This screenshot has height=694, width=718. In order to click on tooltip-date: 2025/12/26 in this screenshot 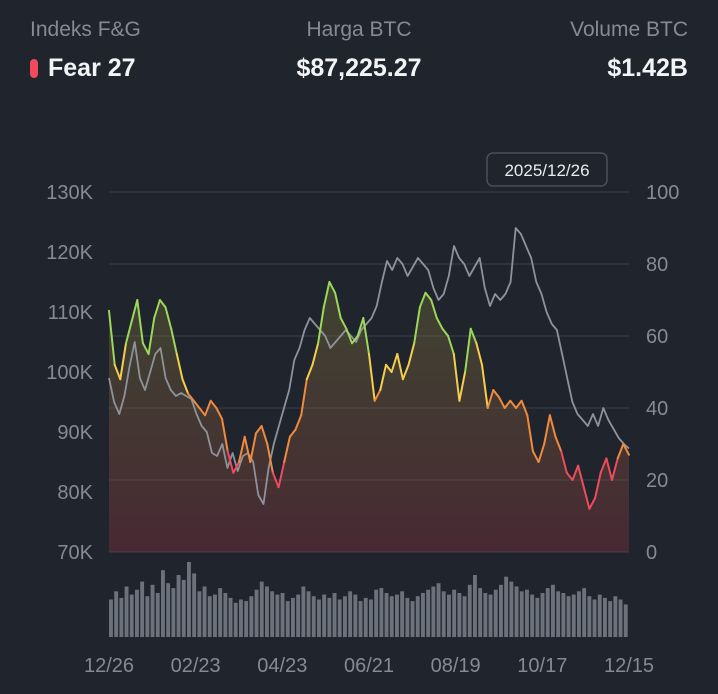, I will do `click(546, 170)`.